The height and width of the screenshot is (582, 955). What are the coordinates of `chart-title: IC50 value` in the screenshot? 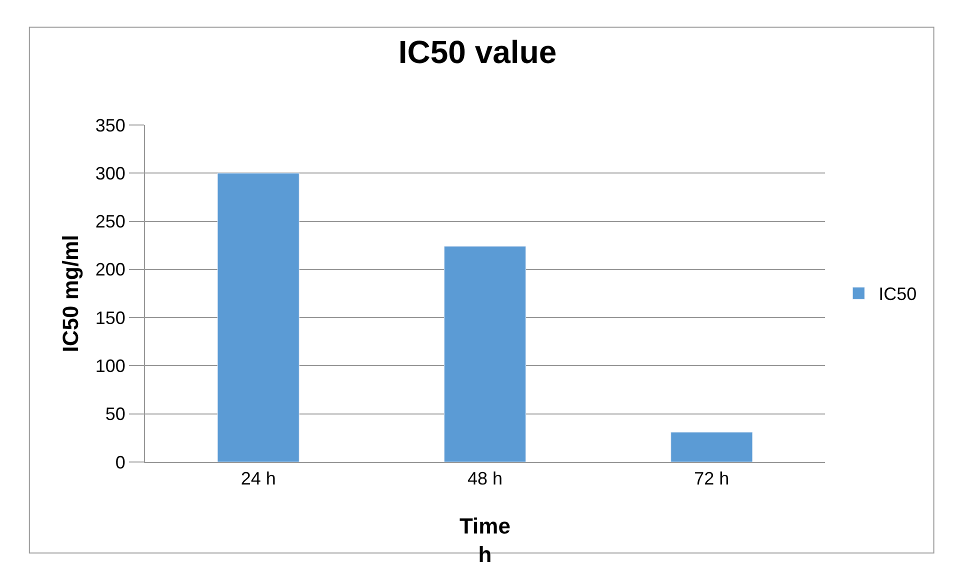 It's located at (477, 52).